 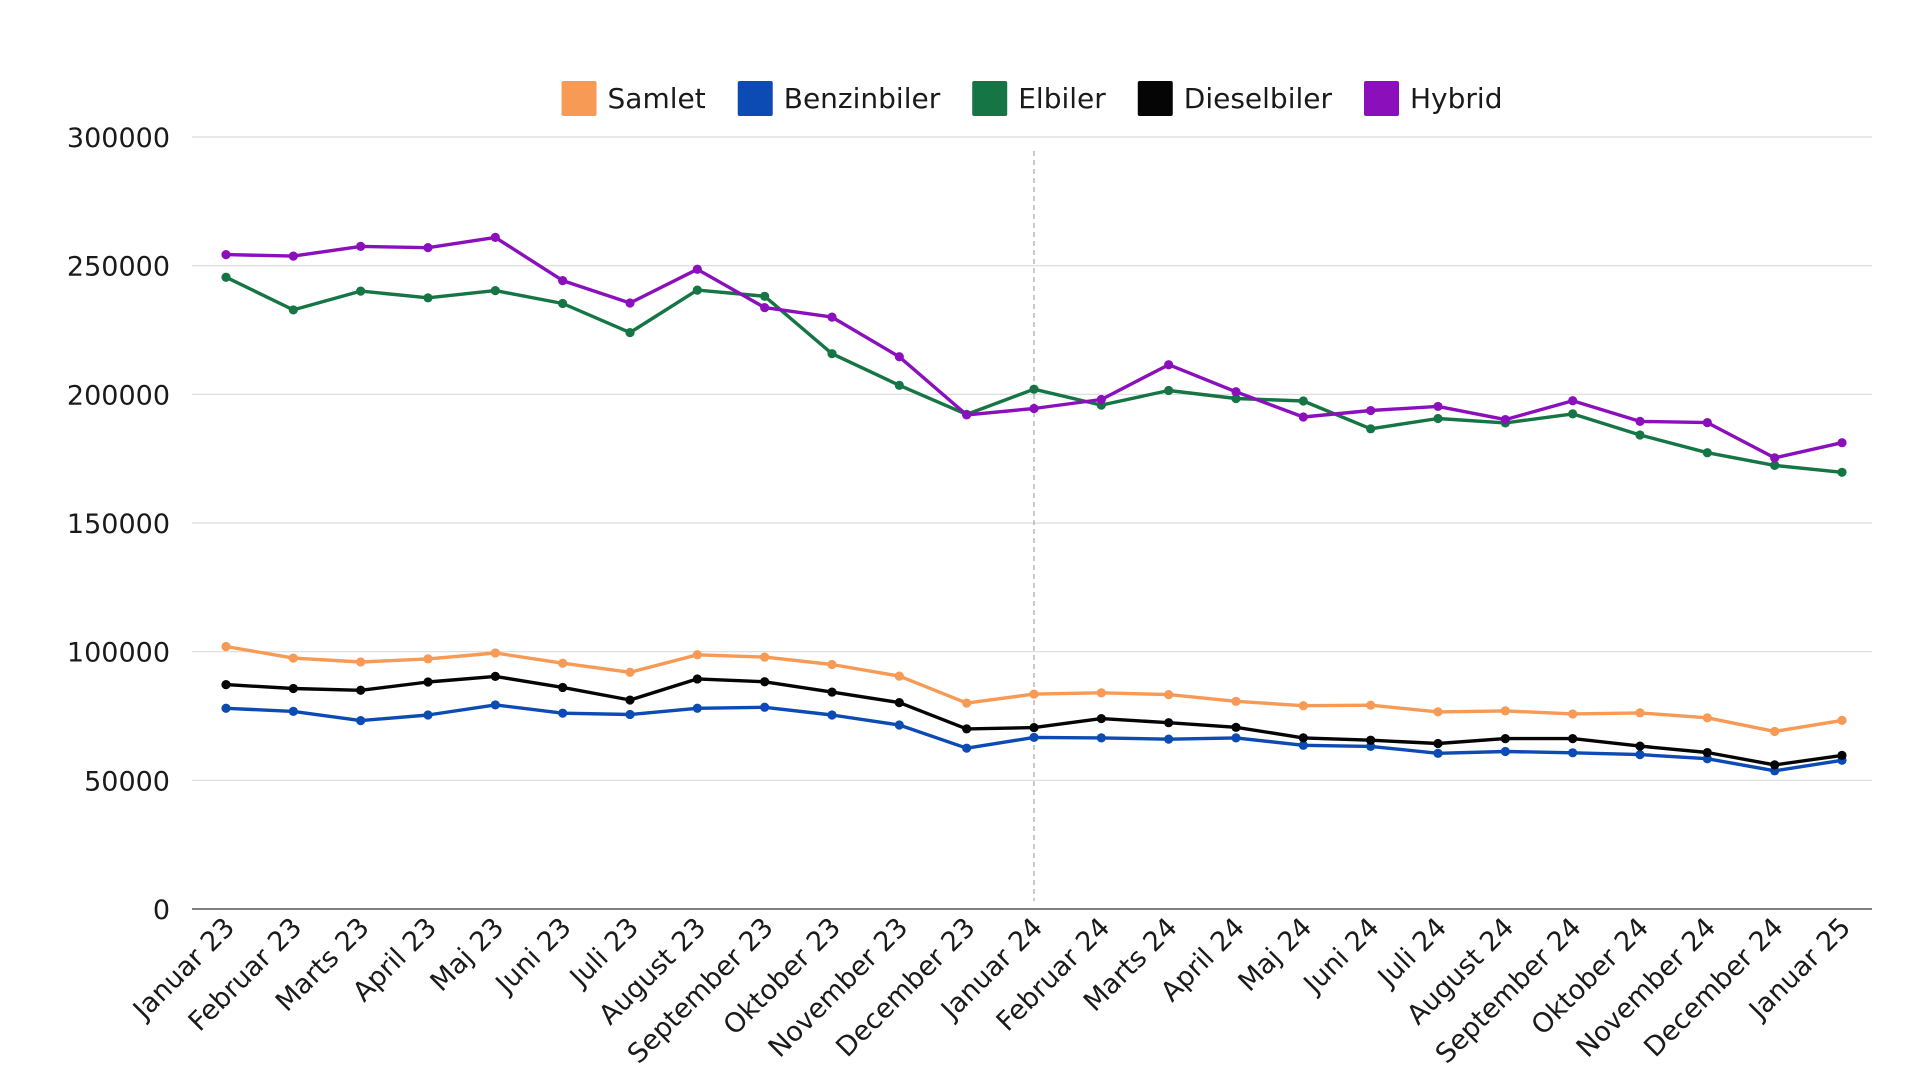 I want to click on series-dieselbiler, so click(x=1034, y=720).